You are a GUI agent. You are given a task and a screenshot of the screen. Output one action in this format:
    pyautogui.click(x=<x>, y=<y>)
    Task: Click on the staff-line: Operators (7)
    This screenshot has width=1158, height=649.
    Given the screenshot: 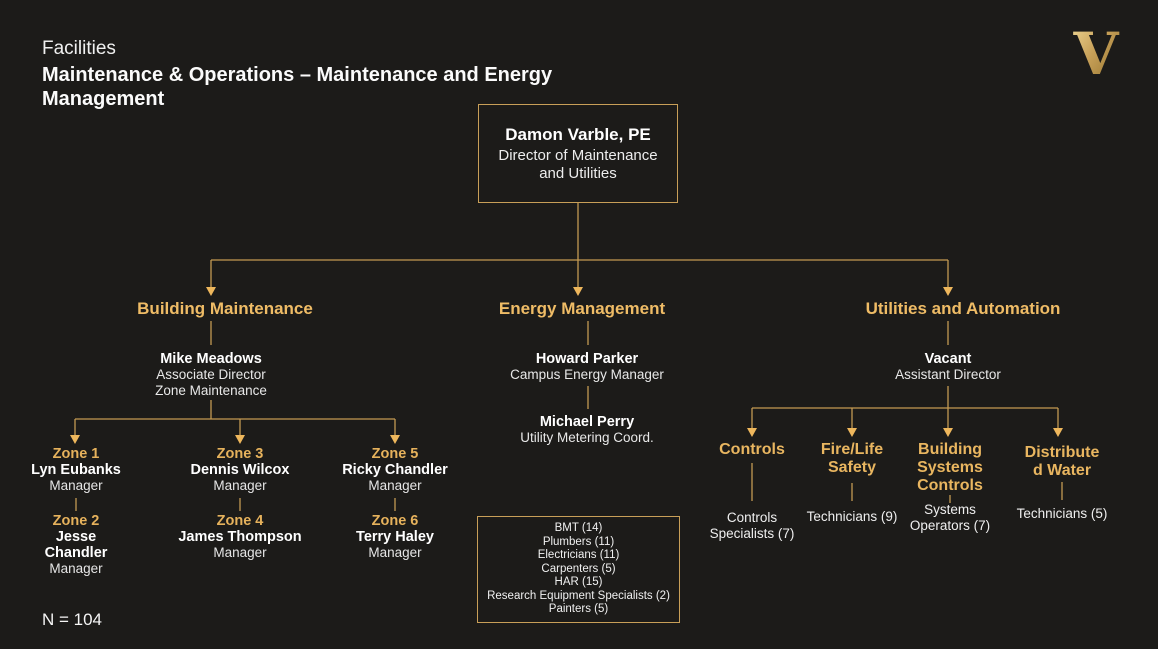 What is the action you would take?
    pyautogui.click(x=950, y=525)
    